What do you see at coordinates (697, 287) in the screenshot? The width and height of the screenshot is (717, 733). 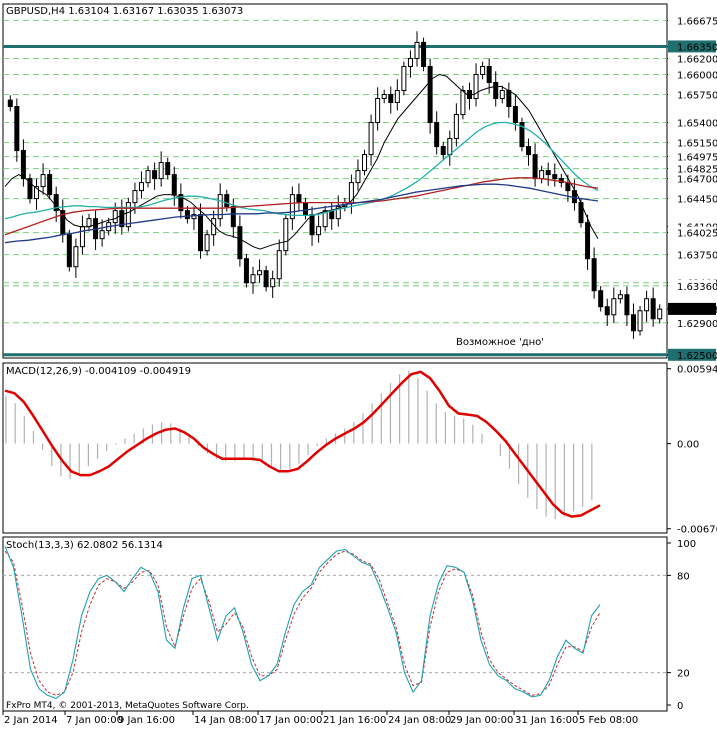 I see `svg-text: 1.63360` at bounding box center [697, 287].